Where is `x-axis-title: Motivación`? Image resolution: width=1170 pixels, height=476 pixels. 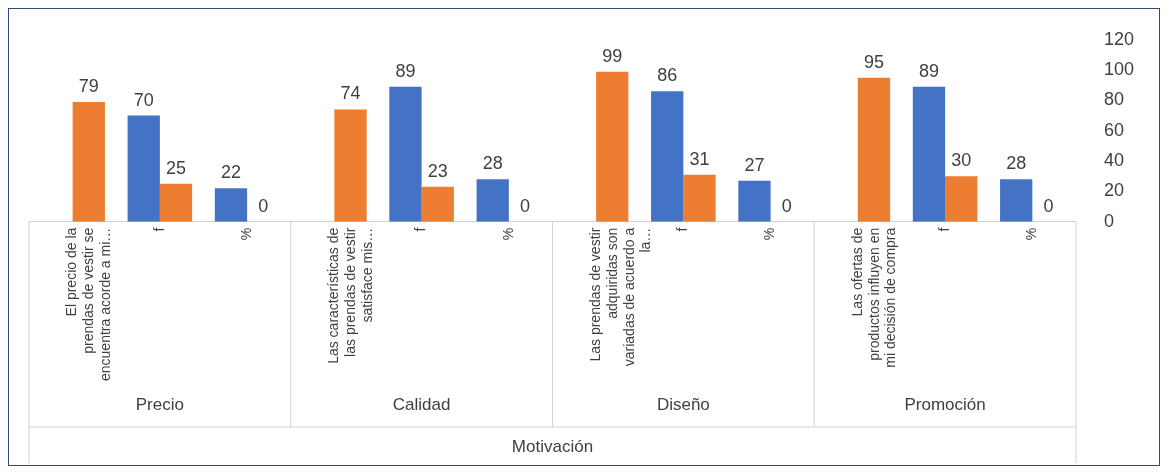
x-axis-title: Motivación is located at coordinates (552, 446).